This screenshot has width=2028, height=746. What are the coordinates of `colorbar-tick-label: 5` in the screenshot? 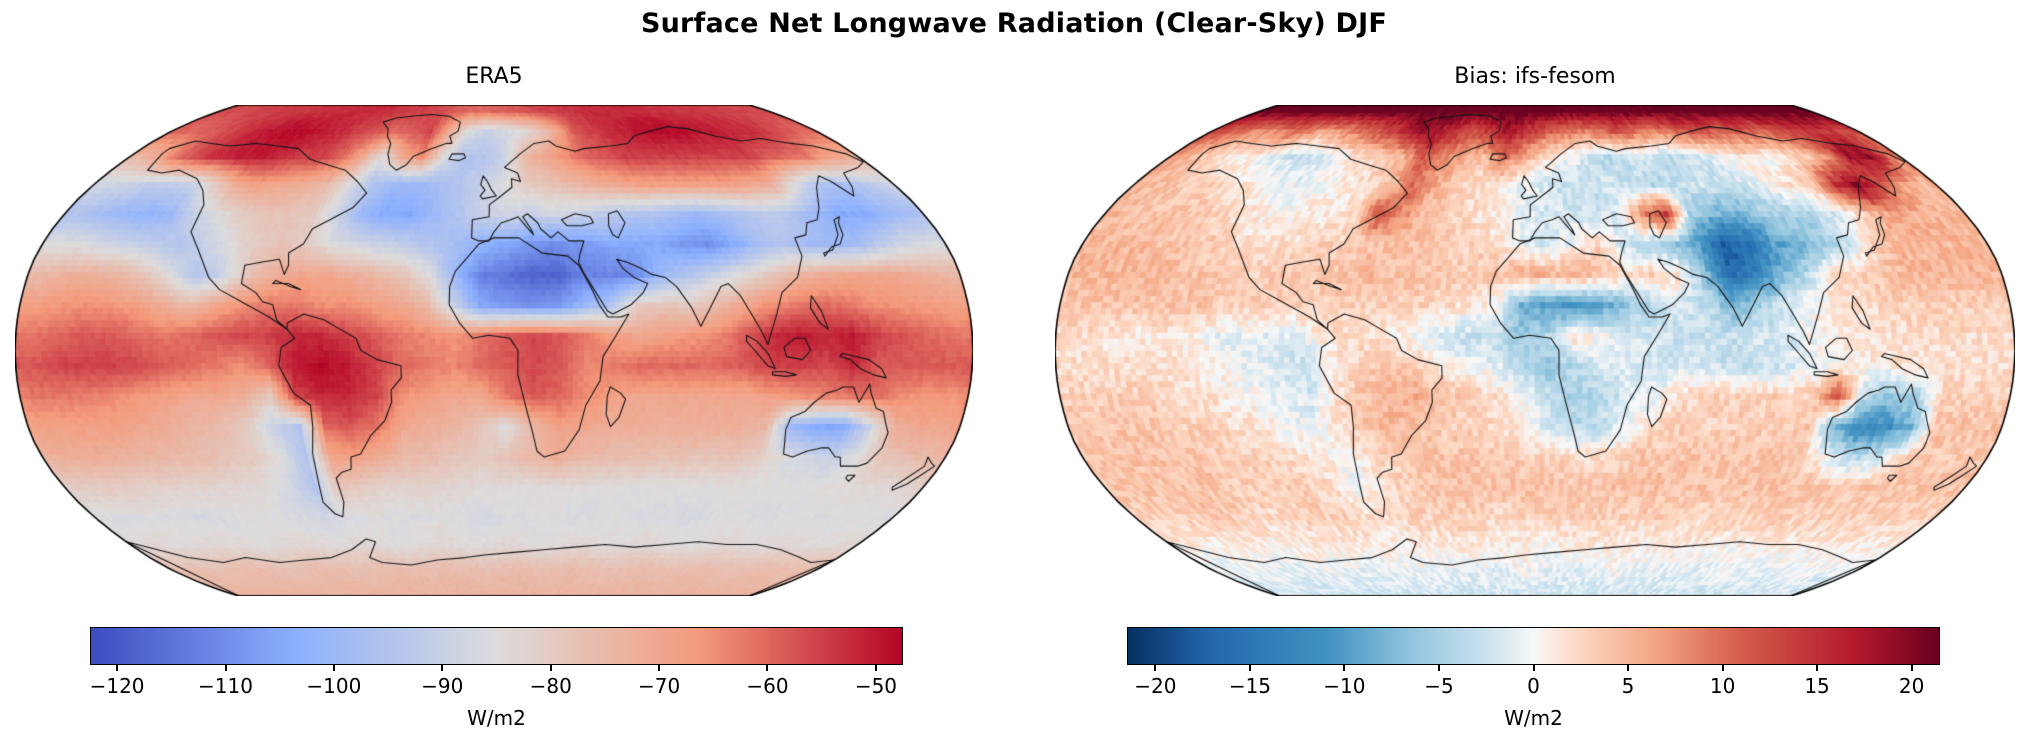 It's located at (1628, 686).